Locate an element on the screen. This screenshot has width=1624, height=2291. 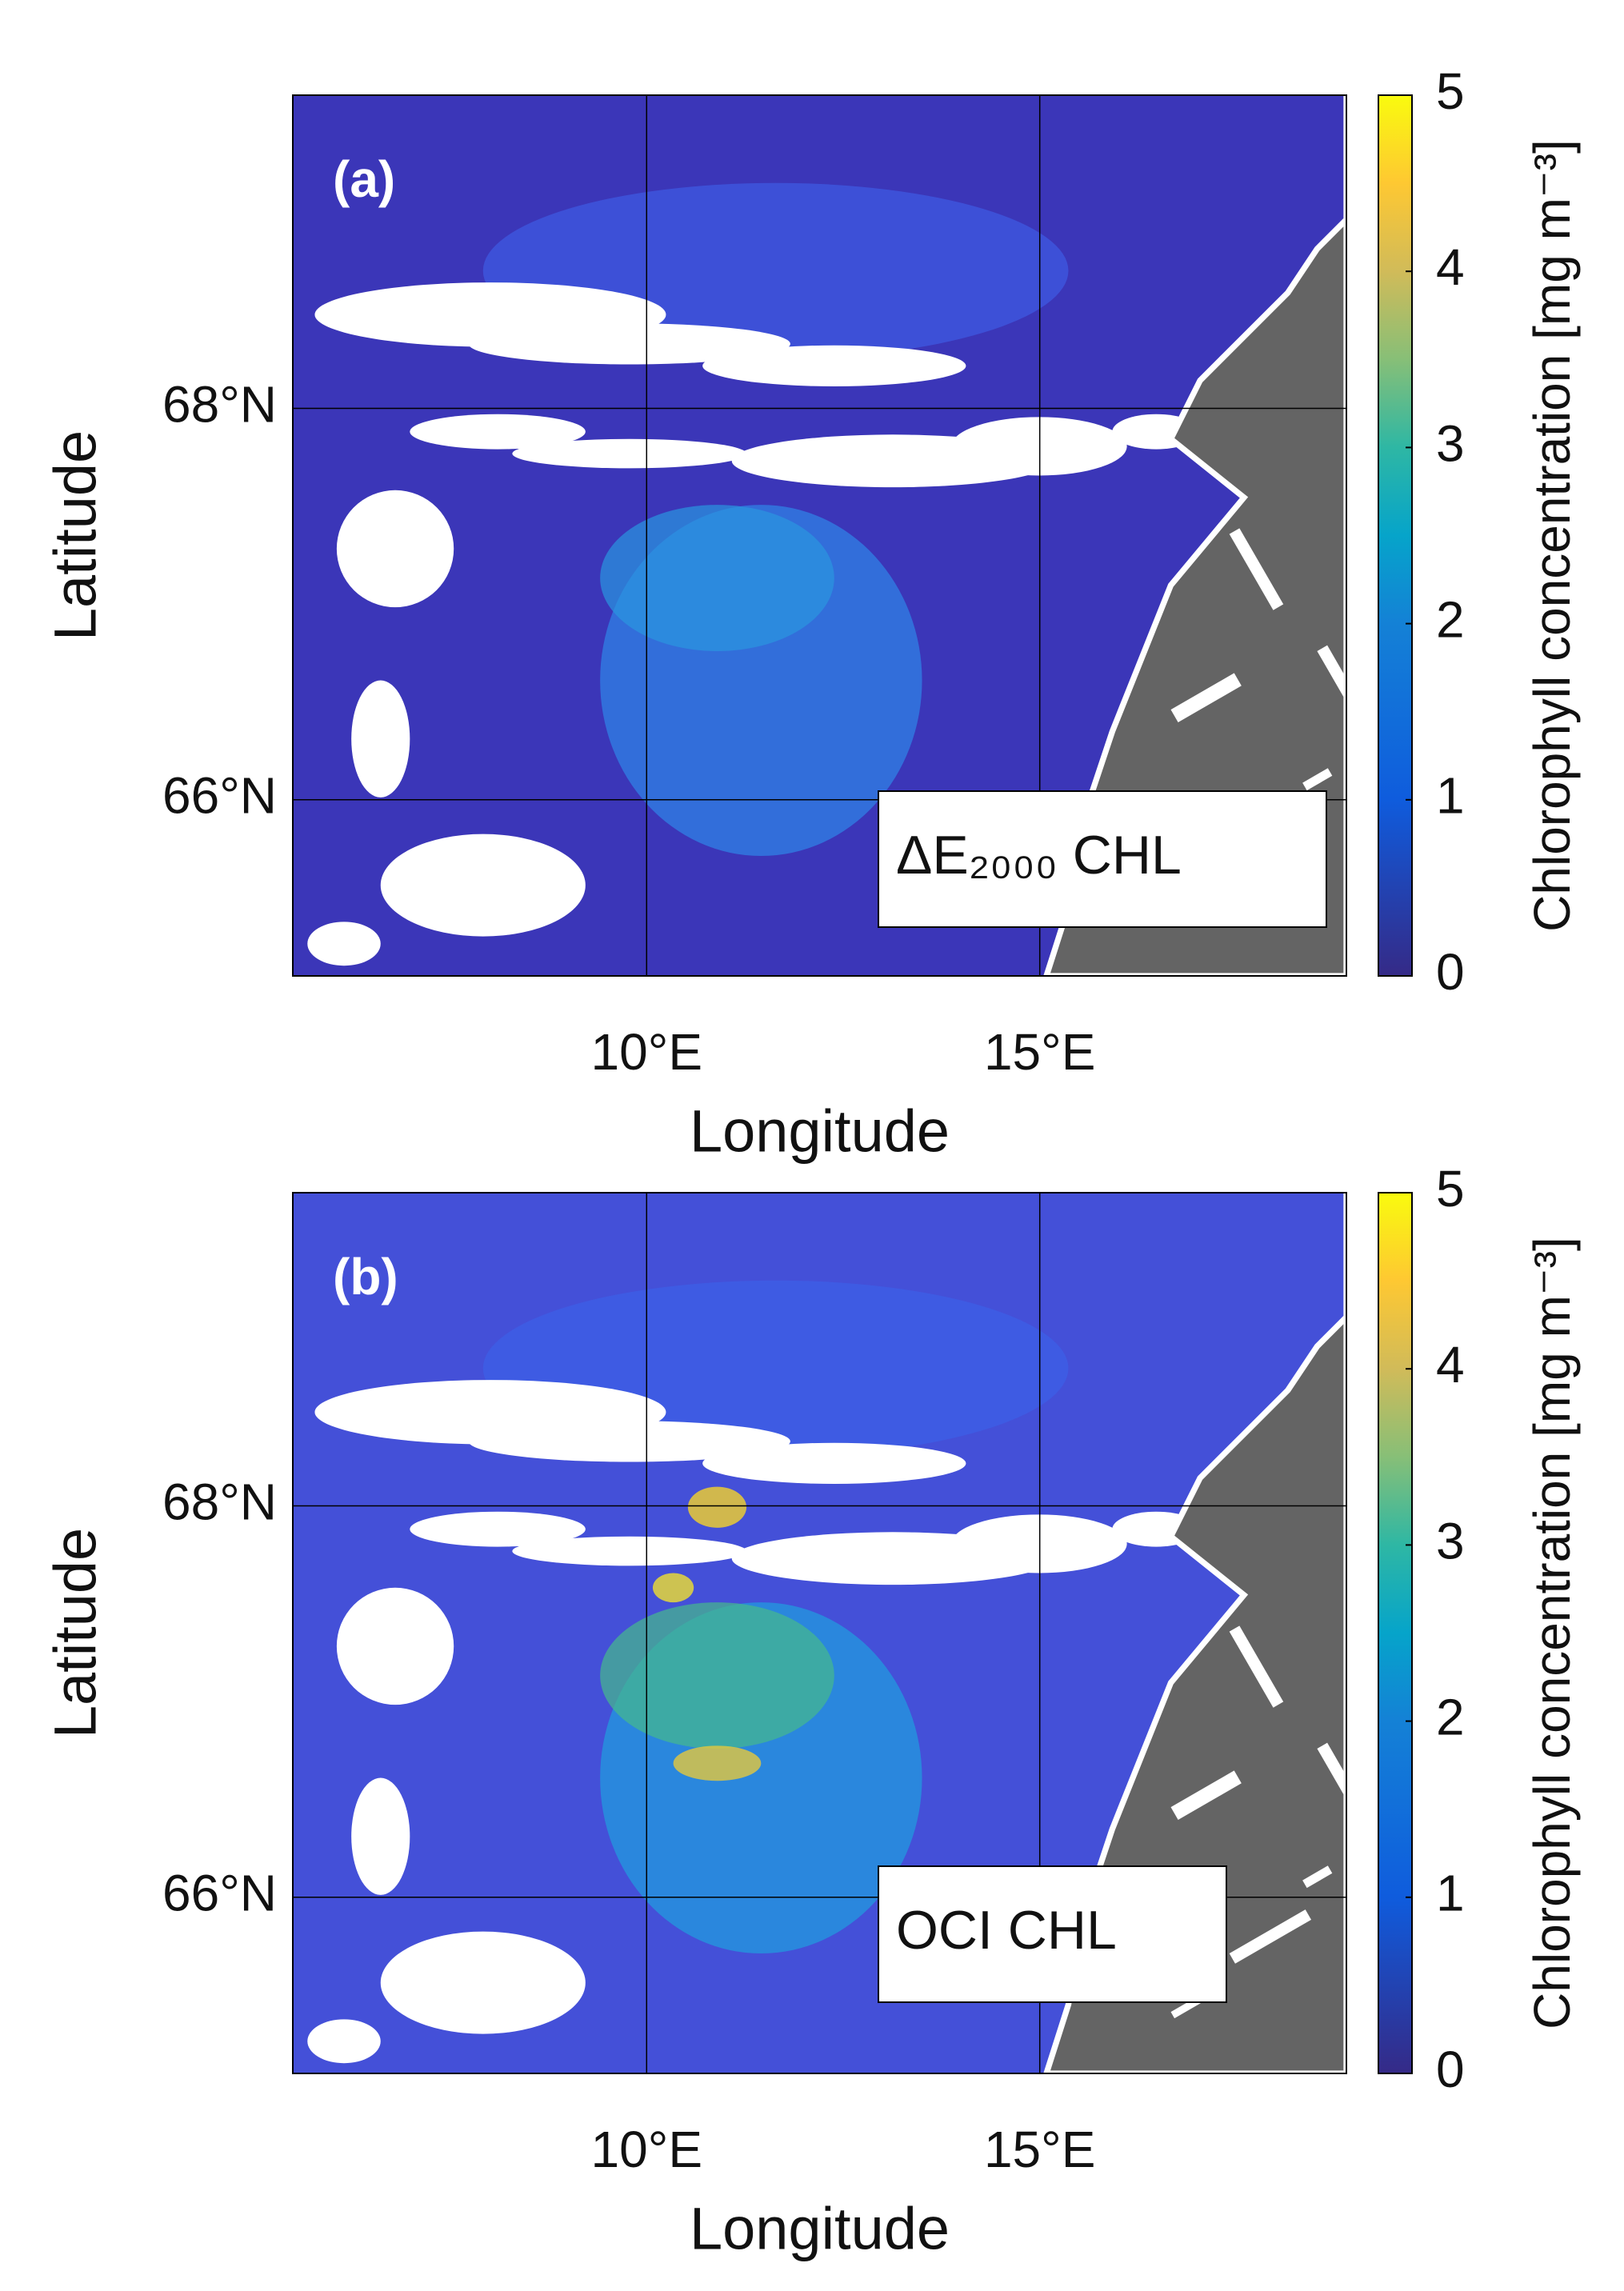
panel-label: (b) is located at coordinates (365, 1276).